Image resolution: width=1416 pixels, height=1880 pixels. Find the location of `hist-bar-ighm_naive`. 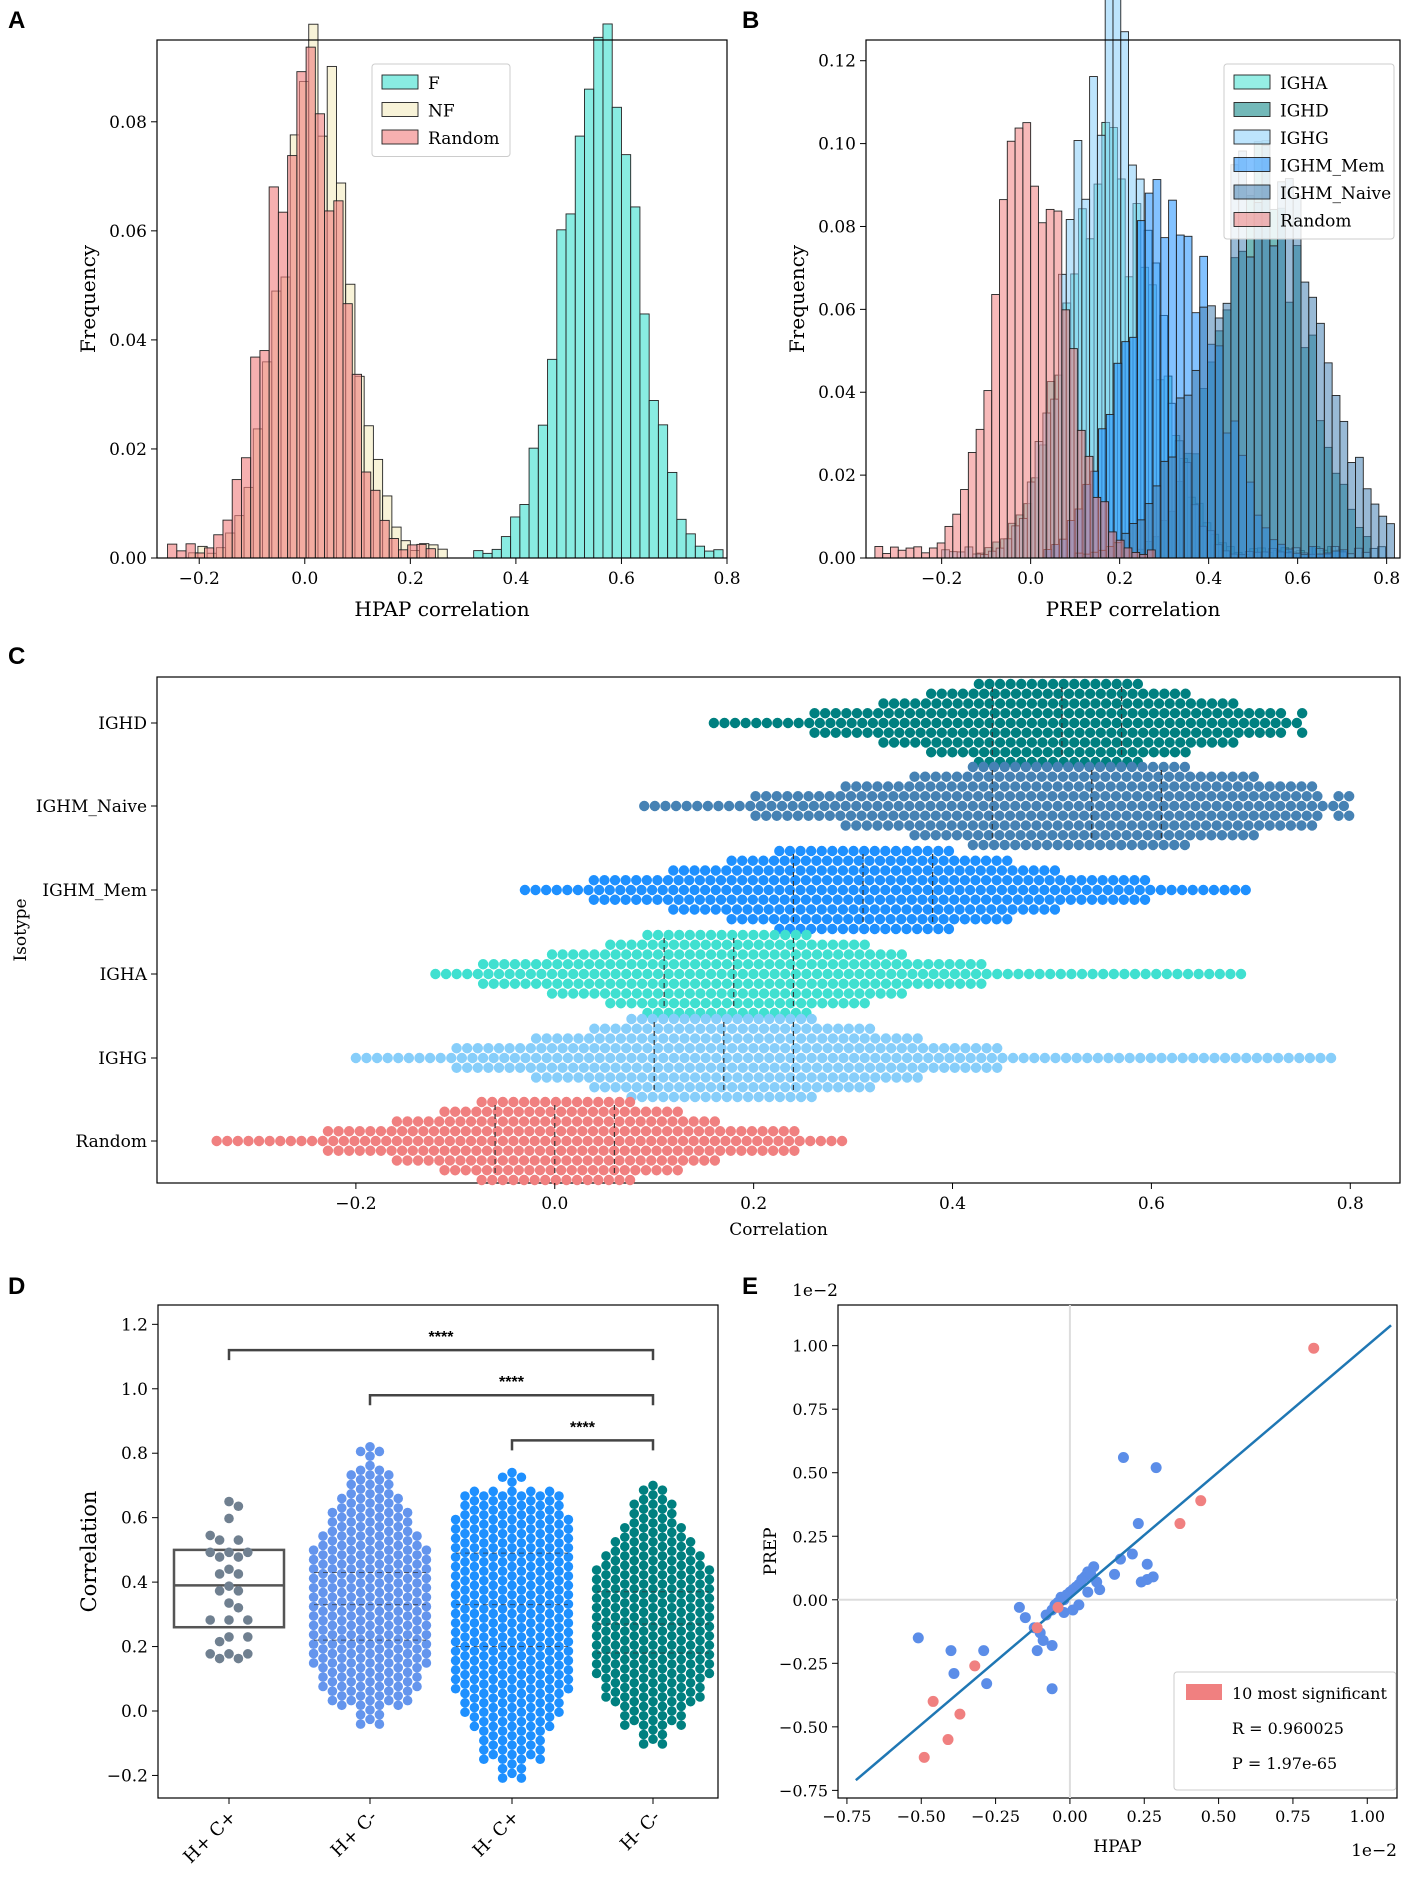

hist-bar-ighm_naive is located at coordinates (1180, 478).